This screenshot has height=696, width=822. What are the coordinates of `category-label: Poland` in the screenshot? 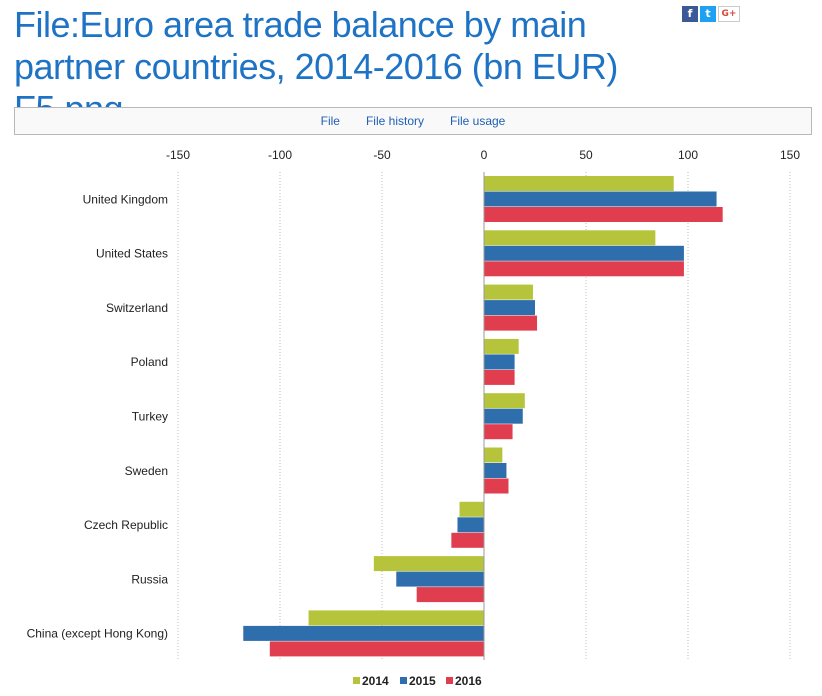 It's located at (149, 362).